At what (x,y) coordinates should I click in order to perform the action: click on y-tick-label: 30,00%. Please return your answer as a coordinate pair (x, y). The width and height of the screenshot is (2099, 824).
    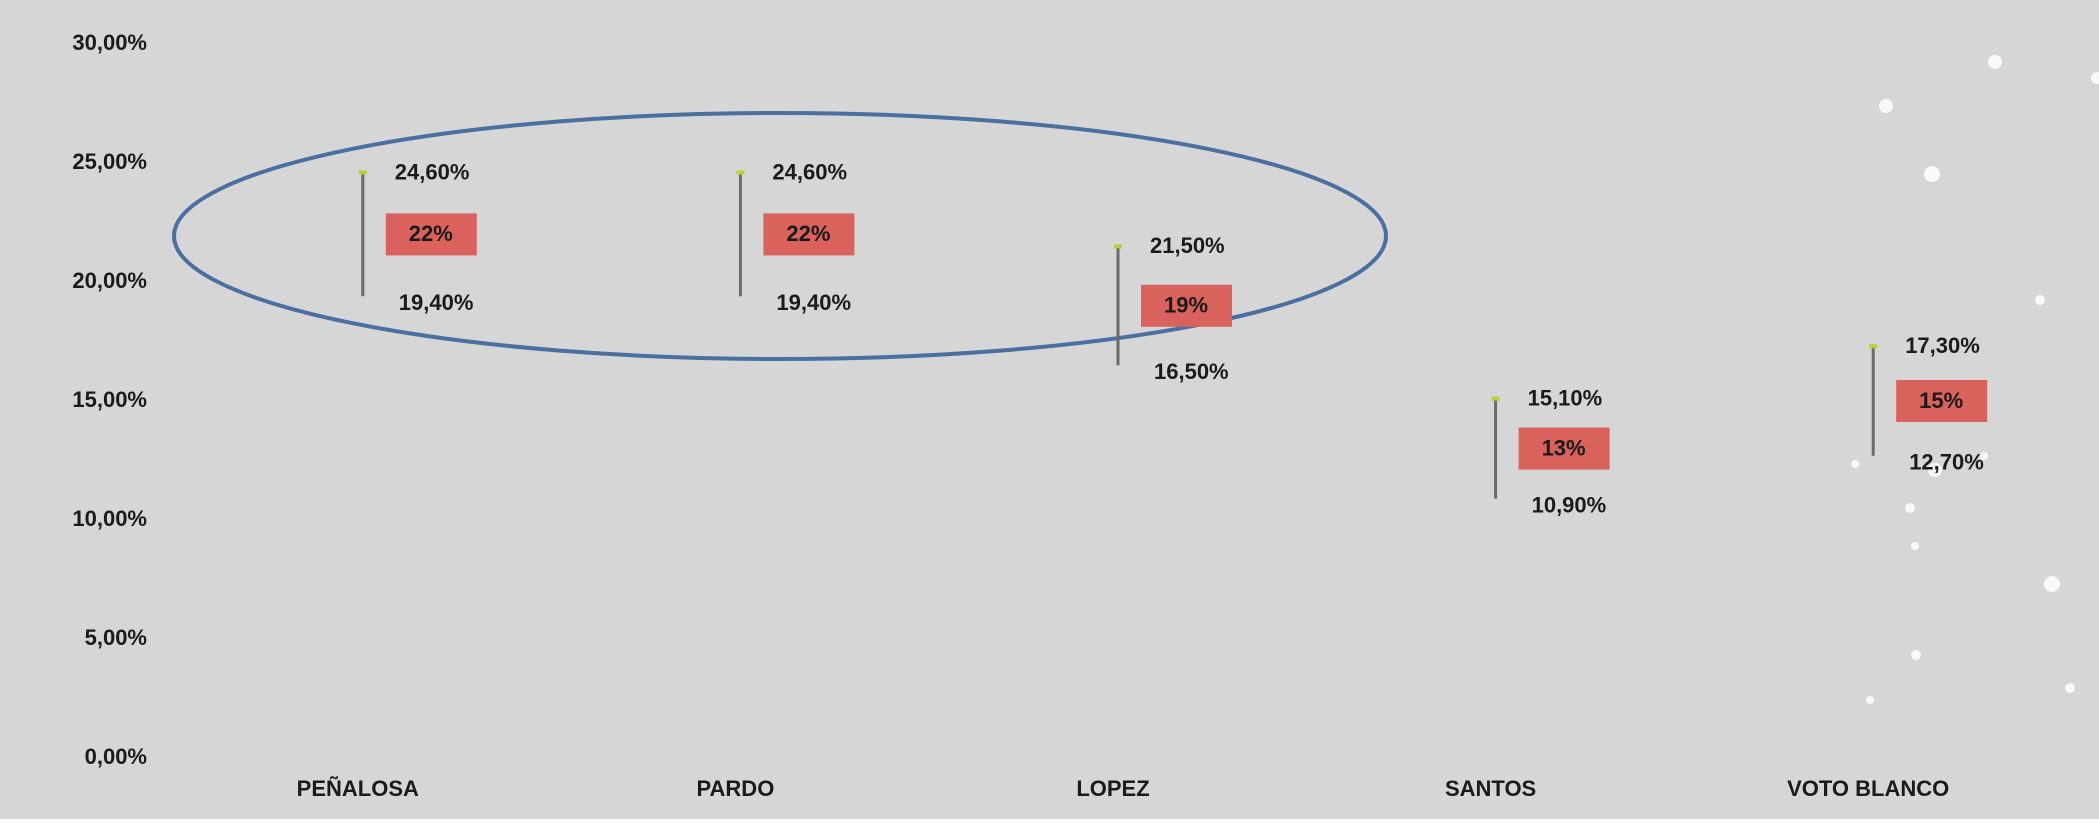
    Looking at the image, I should click on (109, 42).